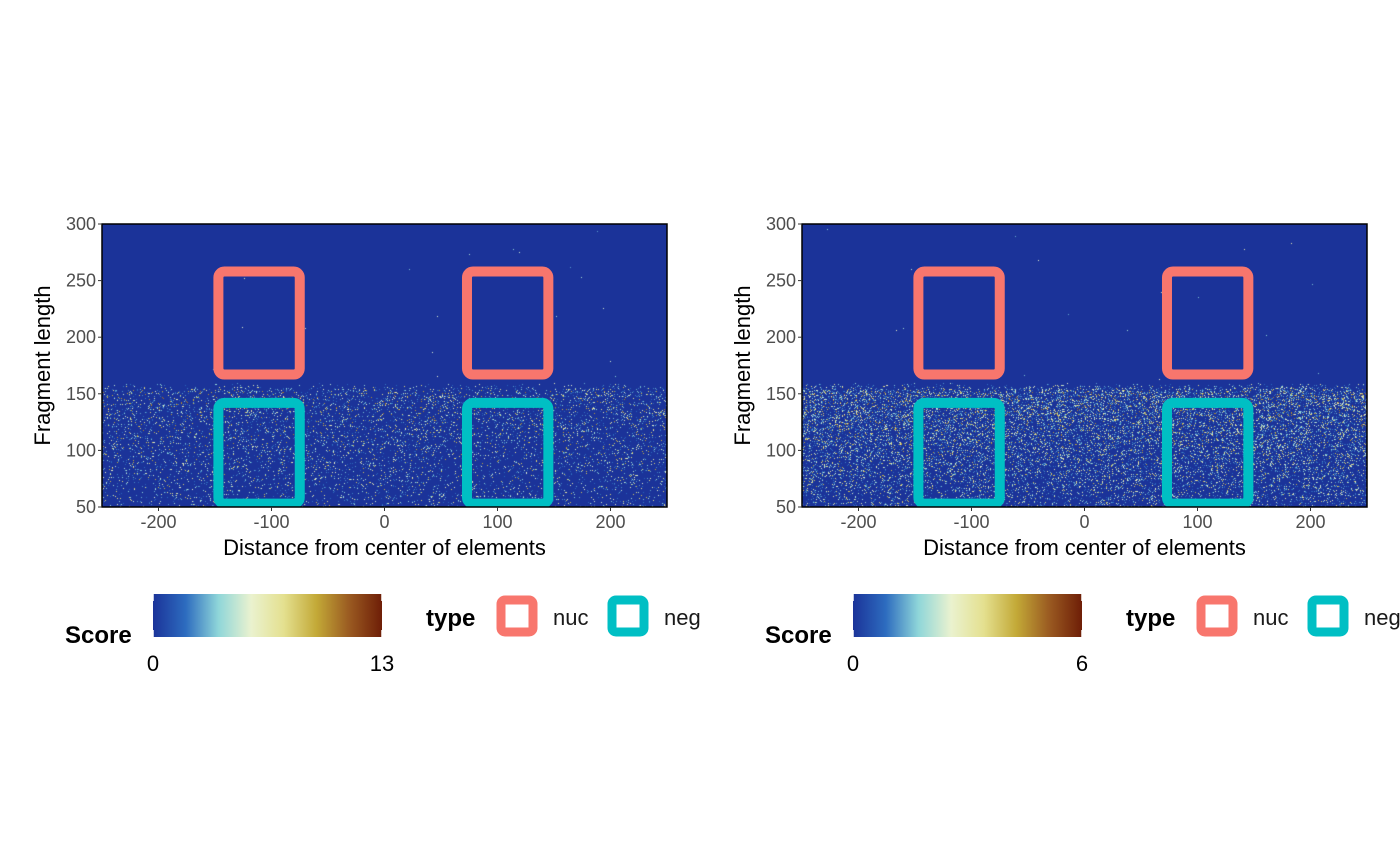 Image resolution: width=1400 pixels, height=866 pixels. I want to click on legend-panel-1: Score 0 13 type nuc neg, so click(383, 635).